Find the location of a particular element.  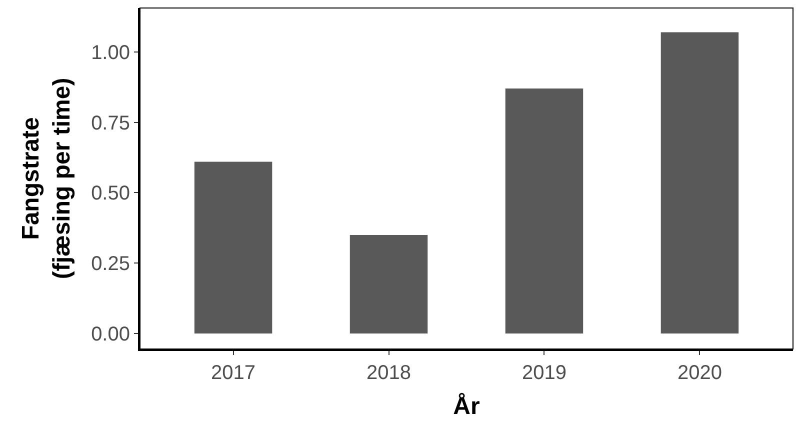

y-tick-label: 0.50 is located at coordinates (110, 193).